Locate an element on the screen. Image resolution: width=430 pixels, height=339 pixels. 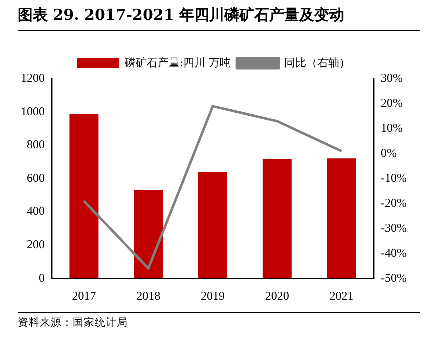
x-tick-label: 2018 is located at coordinates (148, 295).